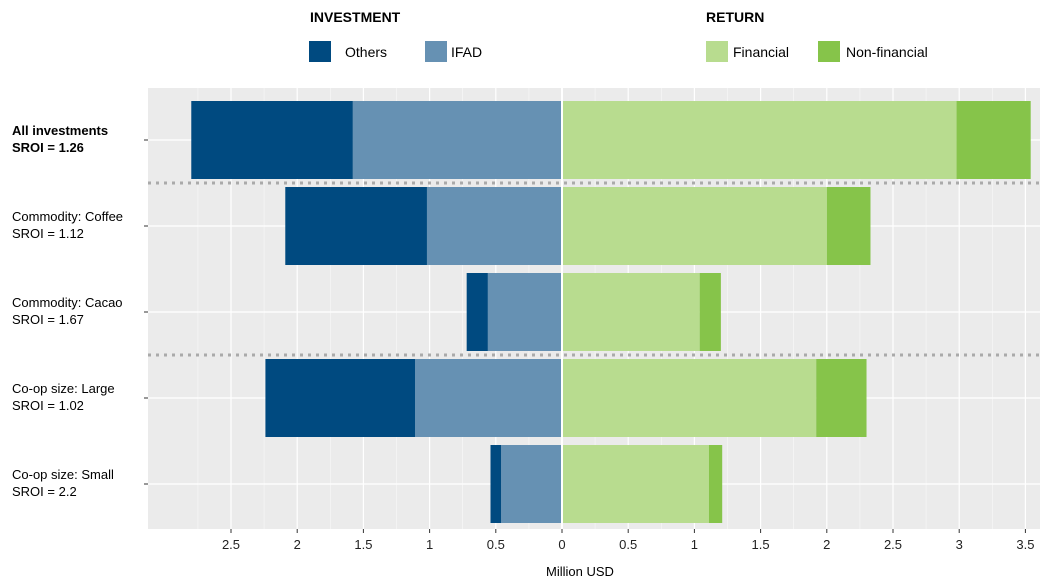 The width and height of the screenshot is (1054, 582). Describe the element at coordinates (366, 52) in the screenshot. I see `legend-label-others: Others` at that location.